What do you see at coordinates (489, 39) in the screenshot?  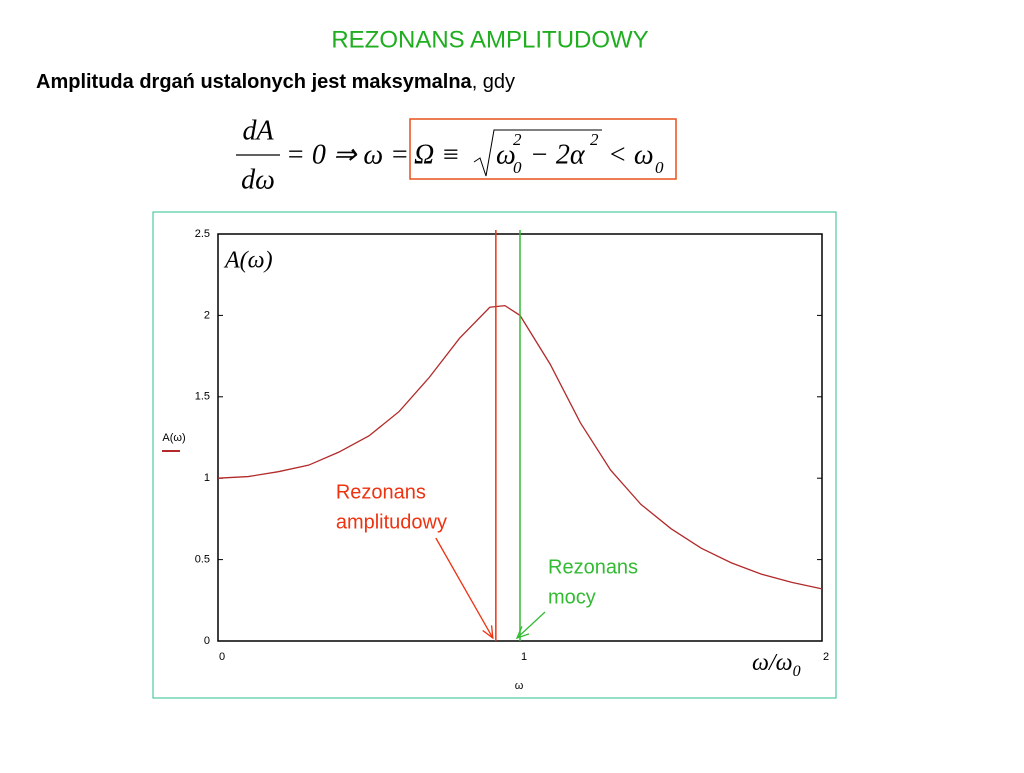 I see `slide-title: REZONANS AMPLITUDOWY` at bounding box center [489, 39].